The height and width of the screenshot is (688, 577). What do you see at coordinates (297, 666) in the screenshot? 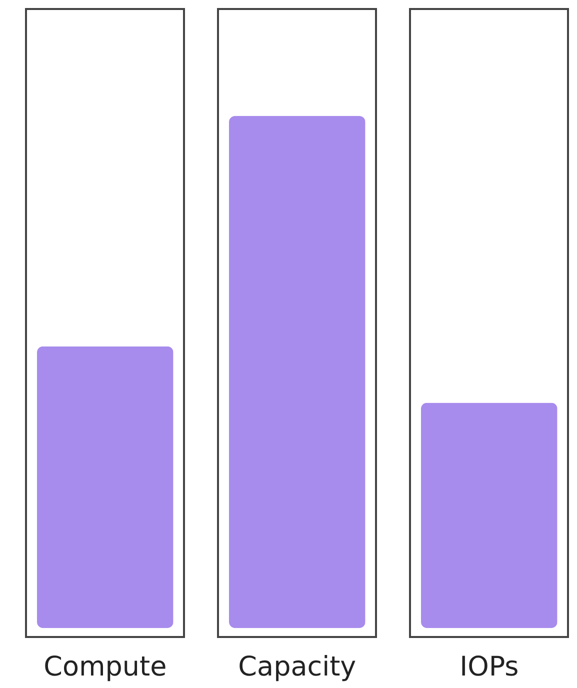
I see `x-tick-label: Capacity` at bounding box center [297, 666].